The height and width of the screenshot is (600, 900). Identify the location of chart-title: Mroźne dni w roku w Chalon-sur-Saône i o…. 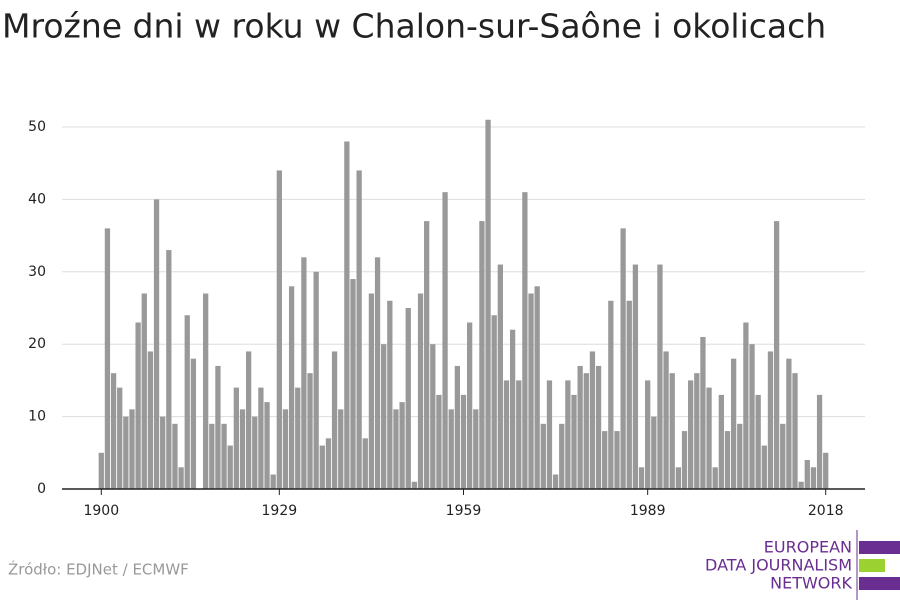
(414, 26).